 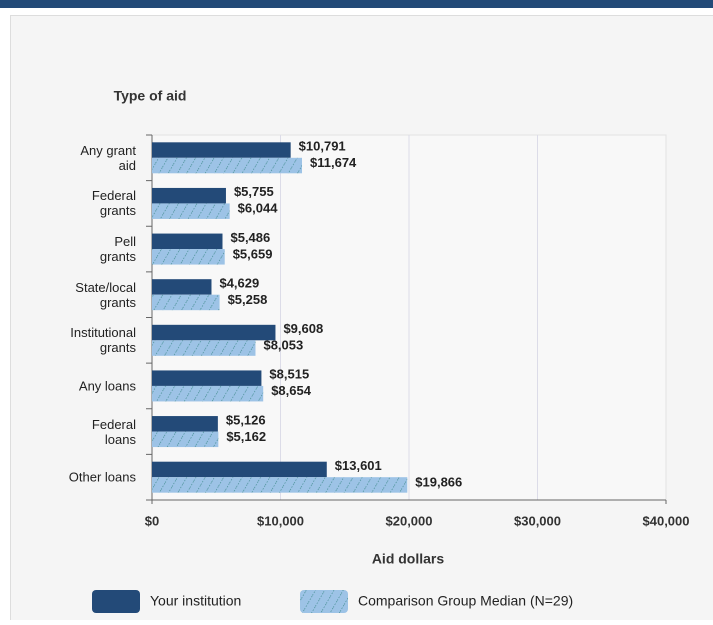 What do you see at coordinates (71, 385) in the screenshot?
I see `y-tick-label: Any loans` at bounding box center [71, 385].